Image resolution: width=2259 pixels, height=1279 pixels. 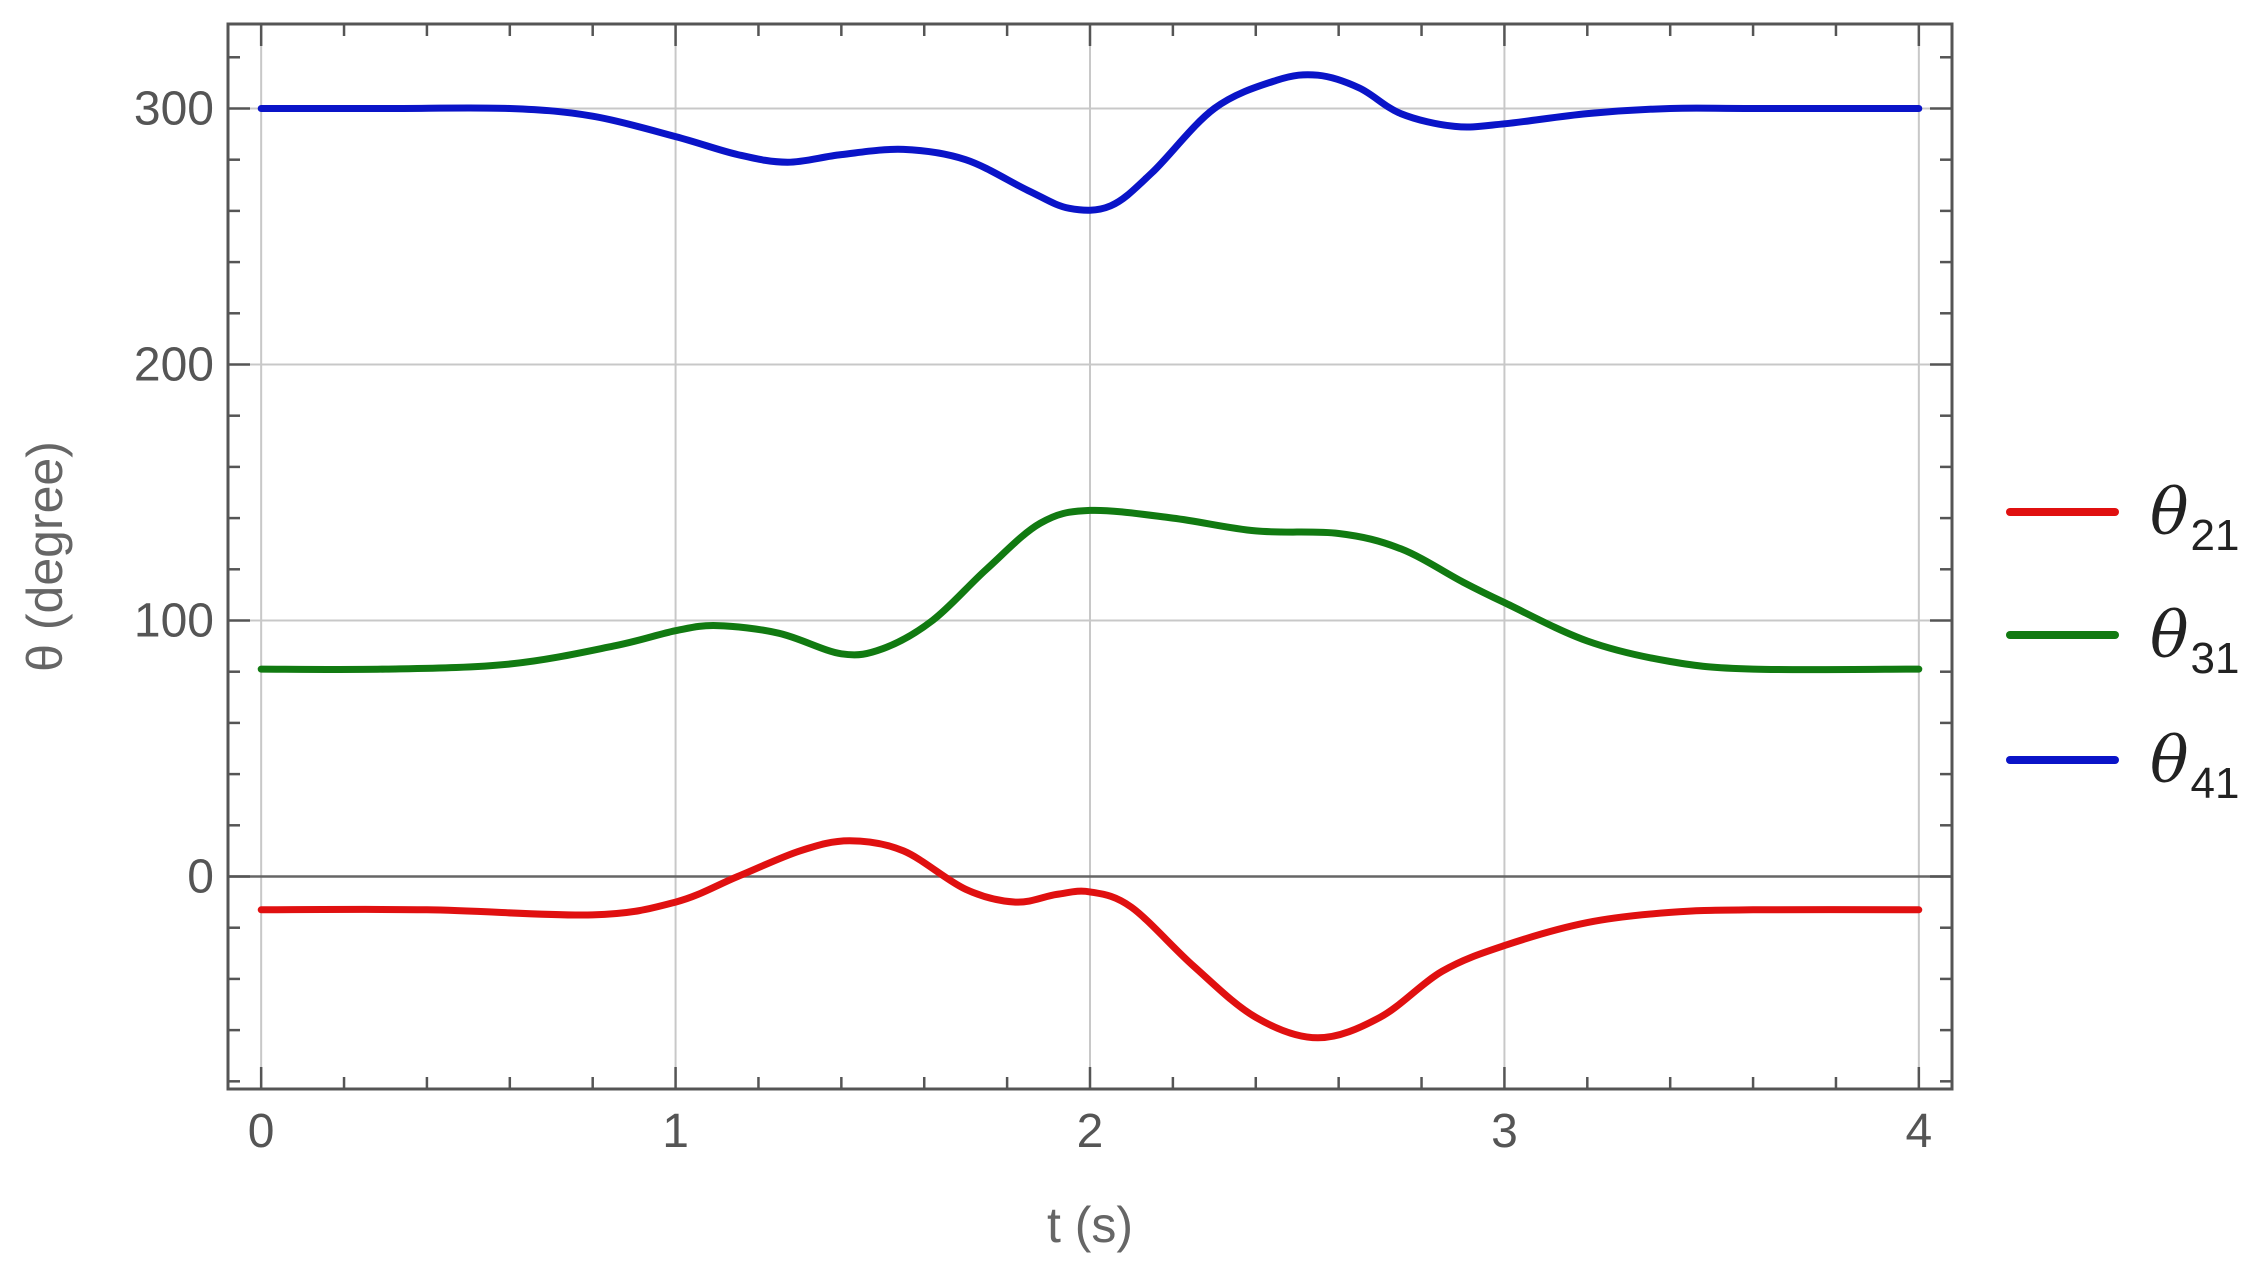 I want to click on legend-item-41: θ41, so click(x=2122, y=766).